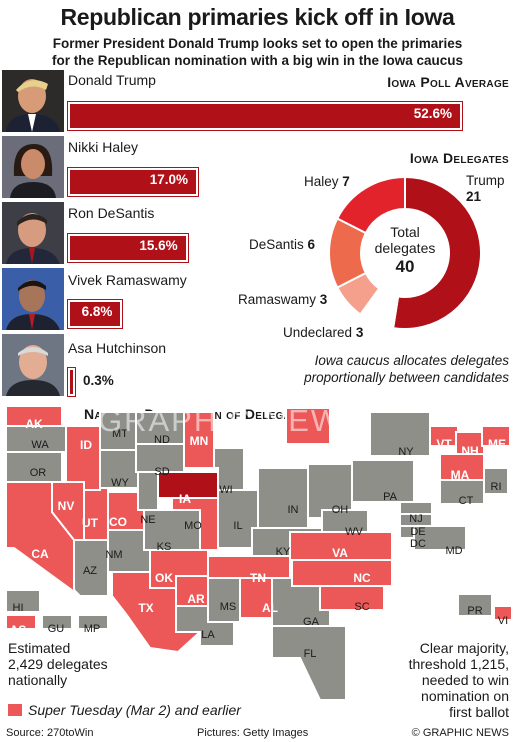 The image size is (515, 742). I want to click on state-NC, so click(342, 573).